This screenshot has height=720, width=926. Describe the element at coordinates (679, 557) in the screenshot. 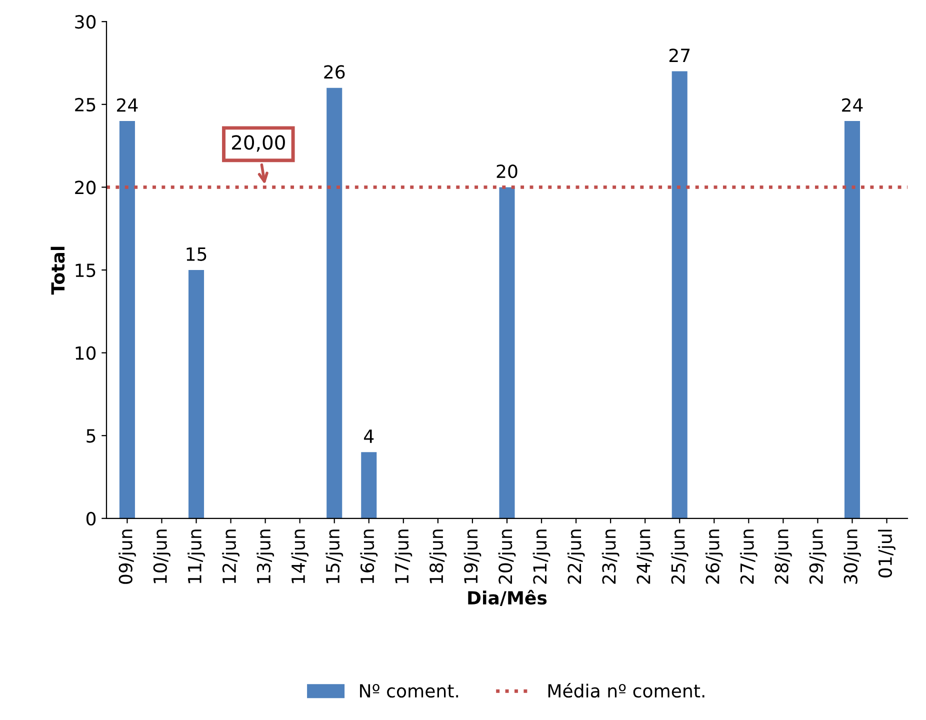

I see `x-tick-label: 25/jun` at that location.